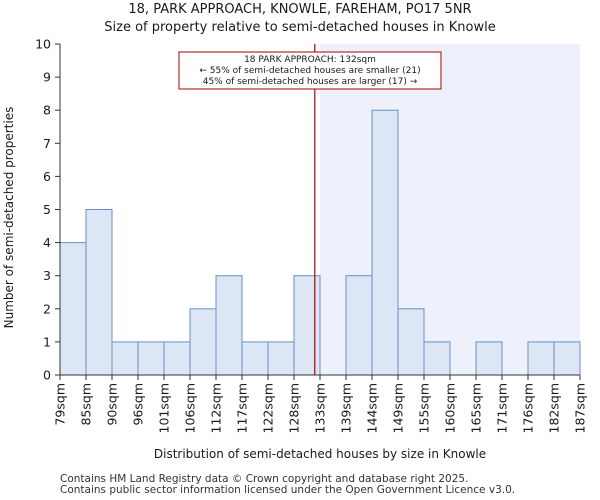 The width and height of the screenshot is (600, 500). Describe the element at coordinates (151, 358) in the screenshot. I see `bar-96sqm` at that location.